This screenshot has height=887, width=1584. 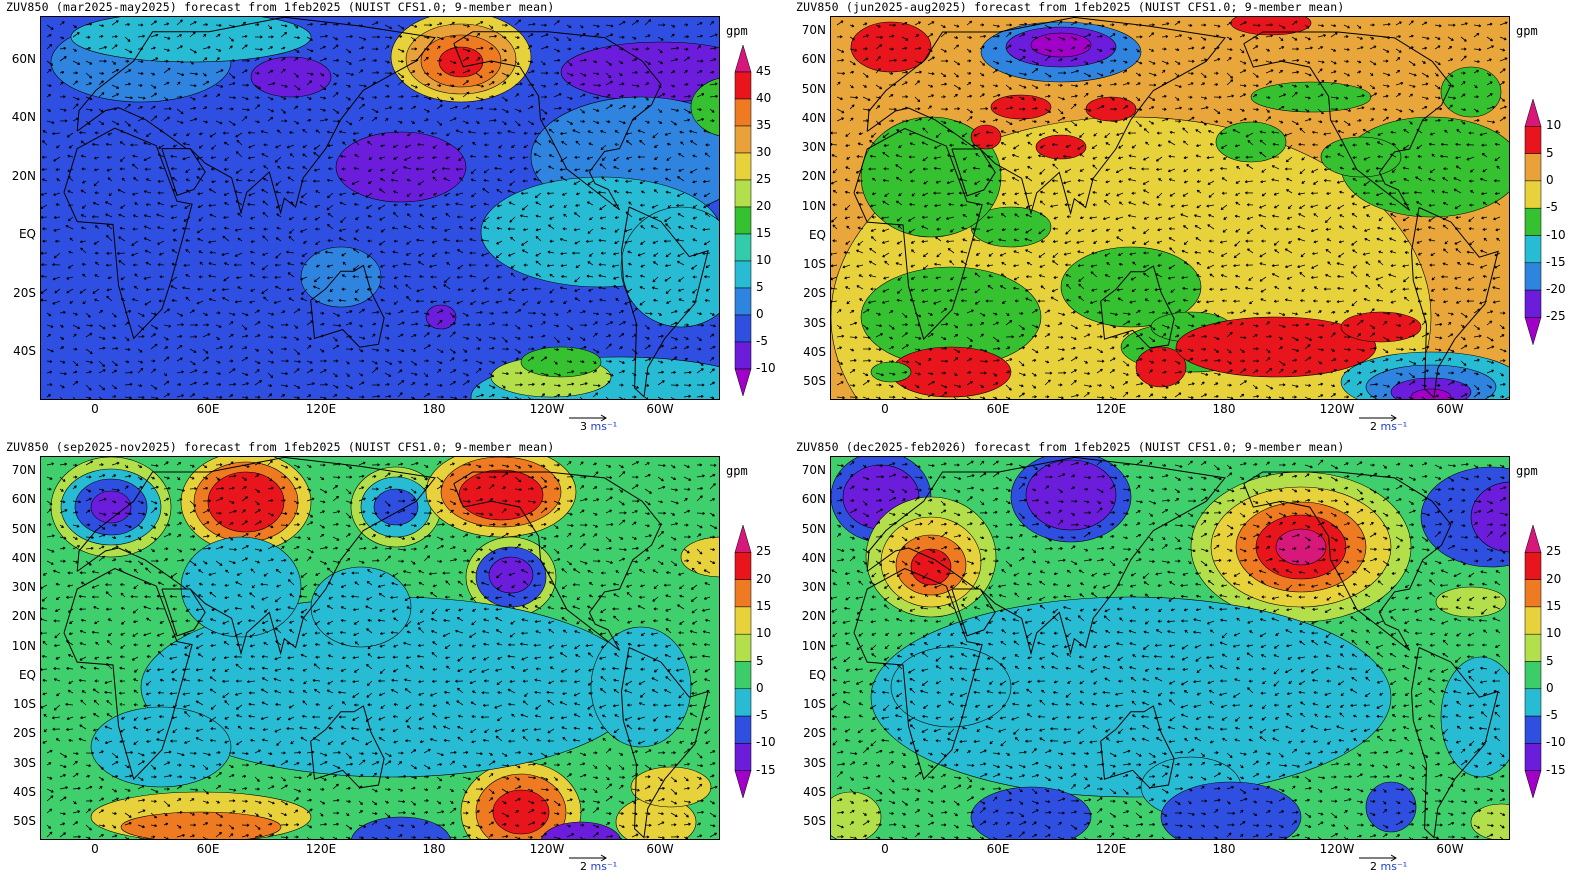 What do you see at coordinates (764, 71) in the screenshot?
I see `colorbar-label: 45` at bounding box center [764, 71].